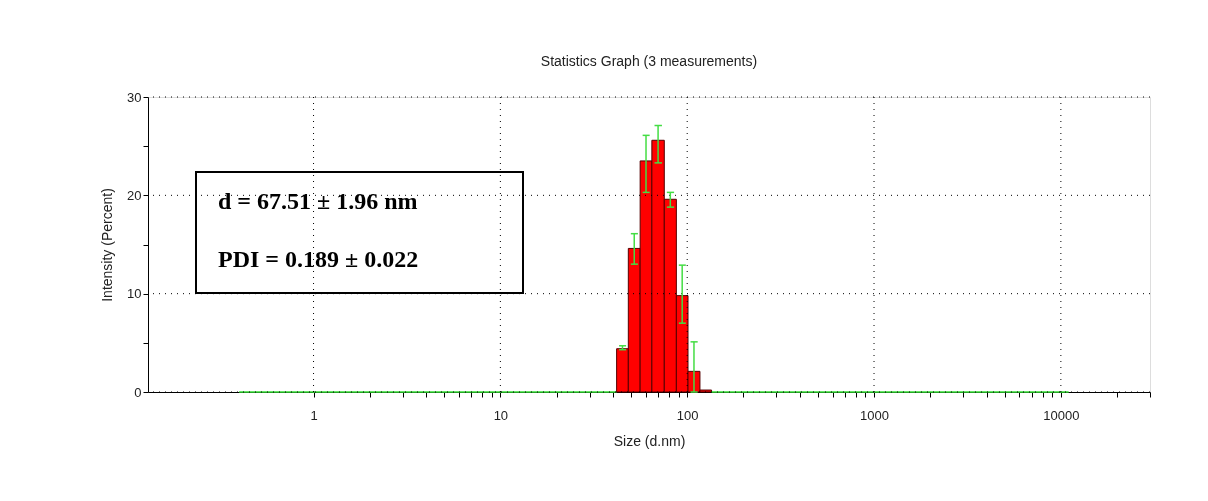 This screenshot has height=501, width=1208. What do you see at coordinates (134, 195) in the screenshot?
I see `y-tick-label: 20` at bounding box center [134, 195].